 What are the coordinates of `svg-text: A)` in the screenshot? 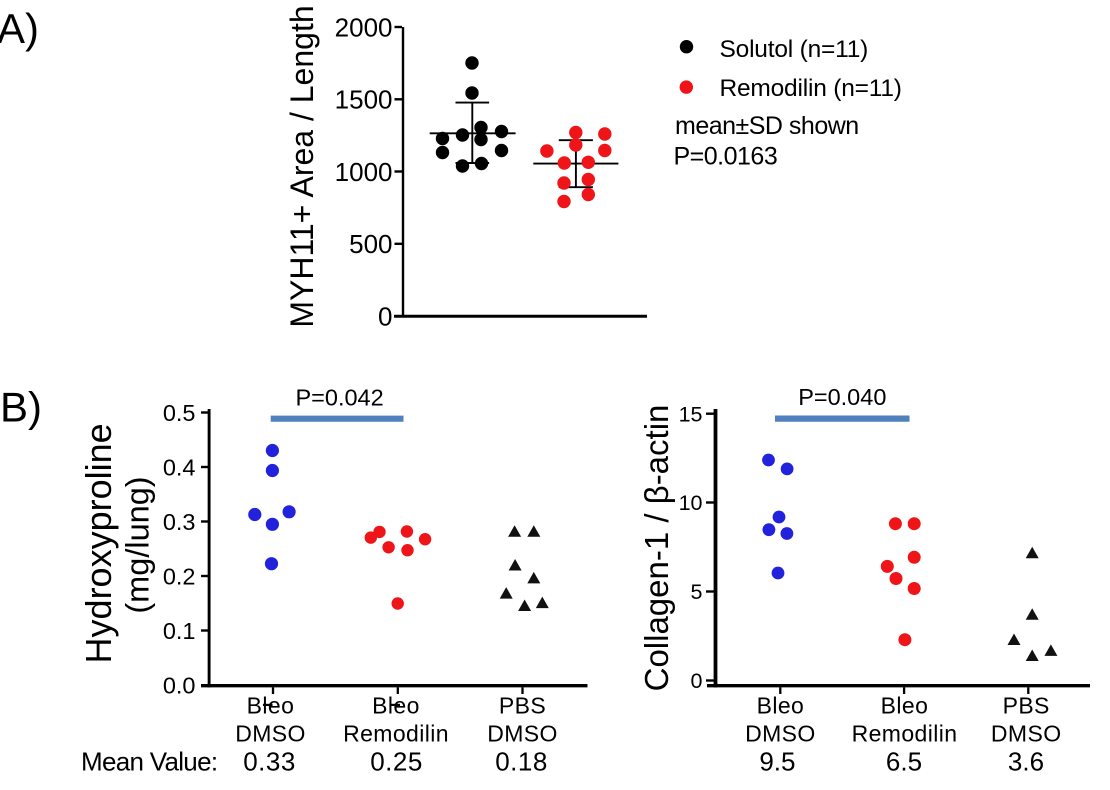 It's located at (19, 28).